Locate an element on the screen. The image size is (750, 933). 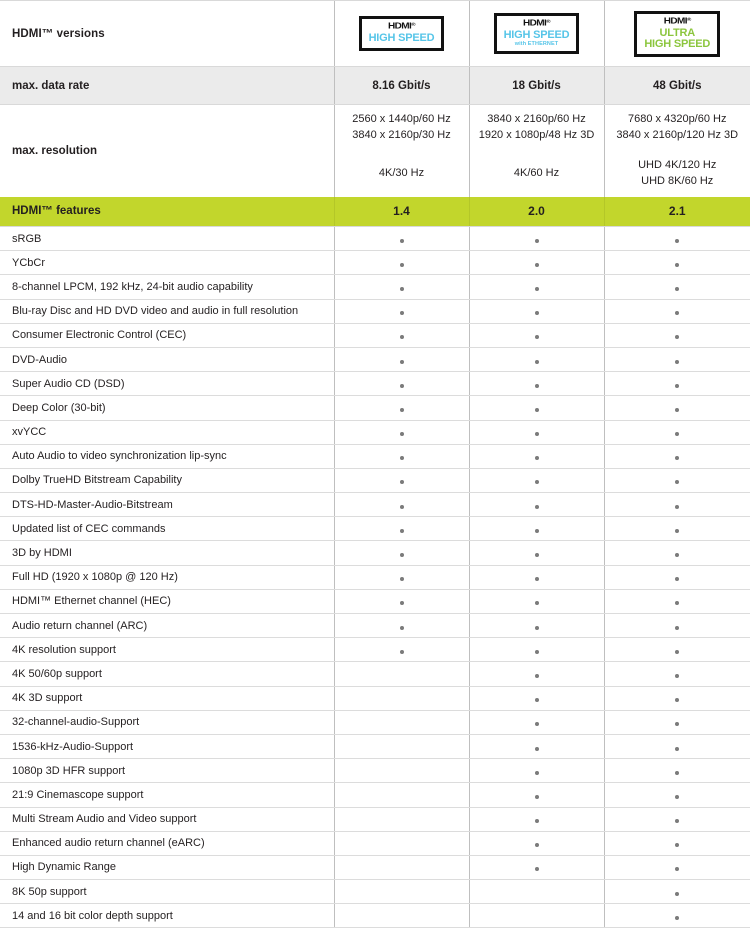
badge-line1-1-4: HIGH SPEED is located at coordinates (401, 38).